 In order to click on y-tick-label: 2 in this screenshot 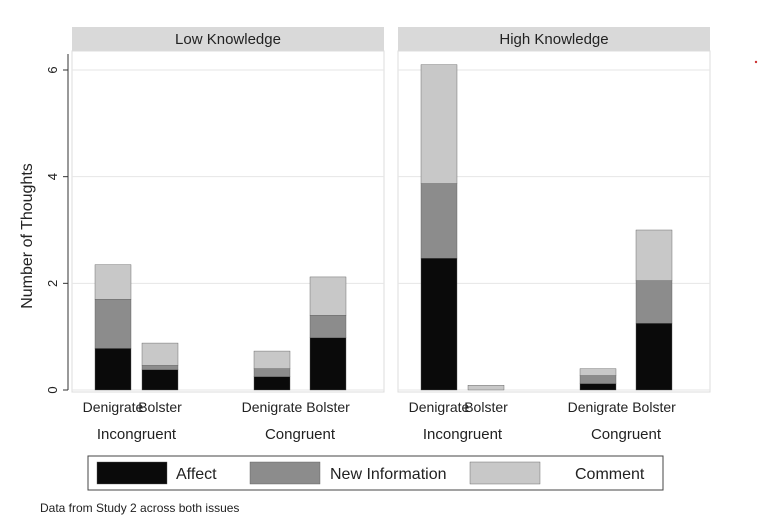, I will do `click(52, 283)`.